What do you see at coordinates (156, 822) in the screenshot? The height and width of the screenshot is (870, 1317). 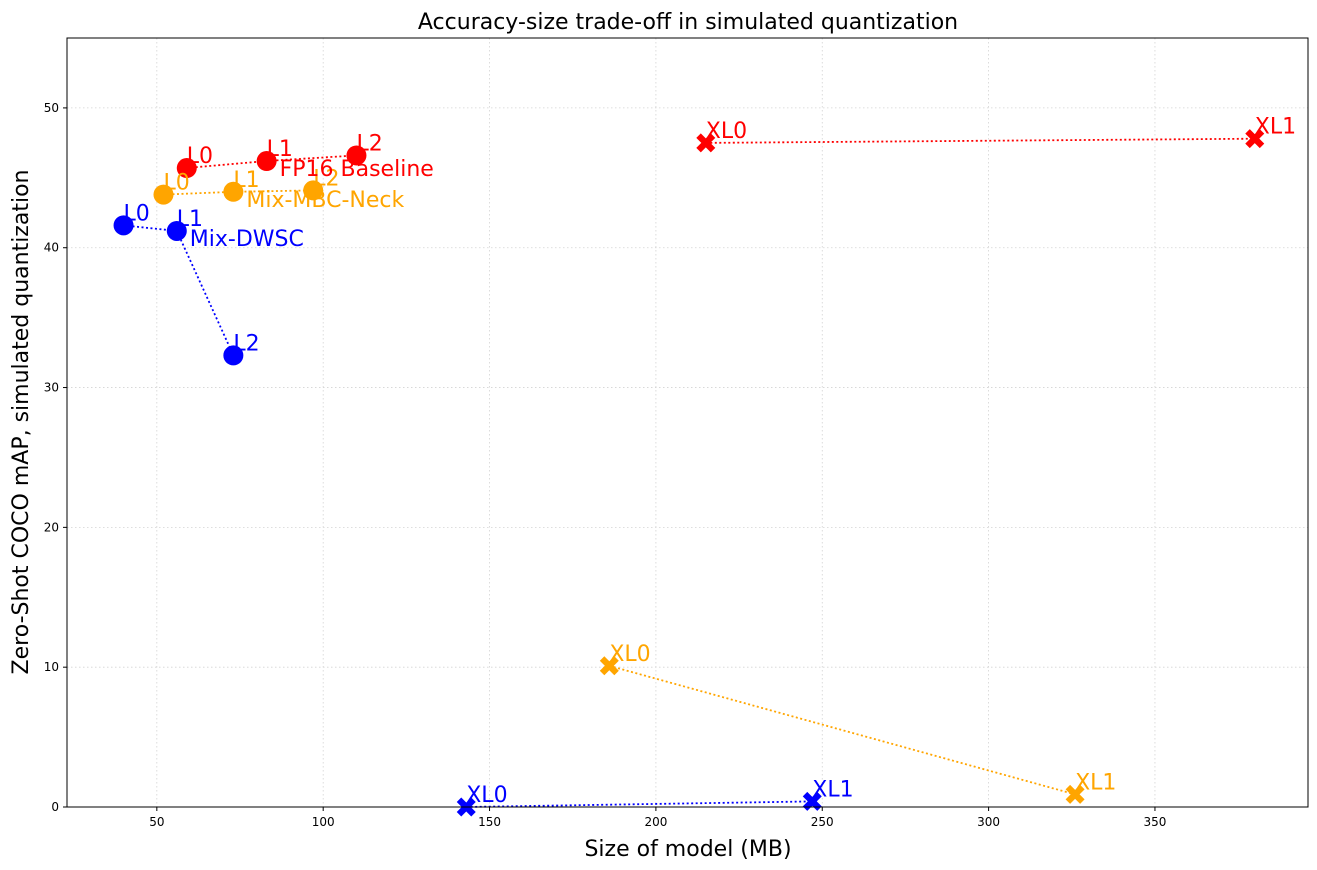 I see `x-tick-label: 50` at bounding box center [156, 822].